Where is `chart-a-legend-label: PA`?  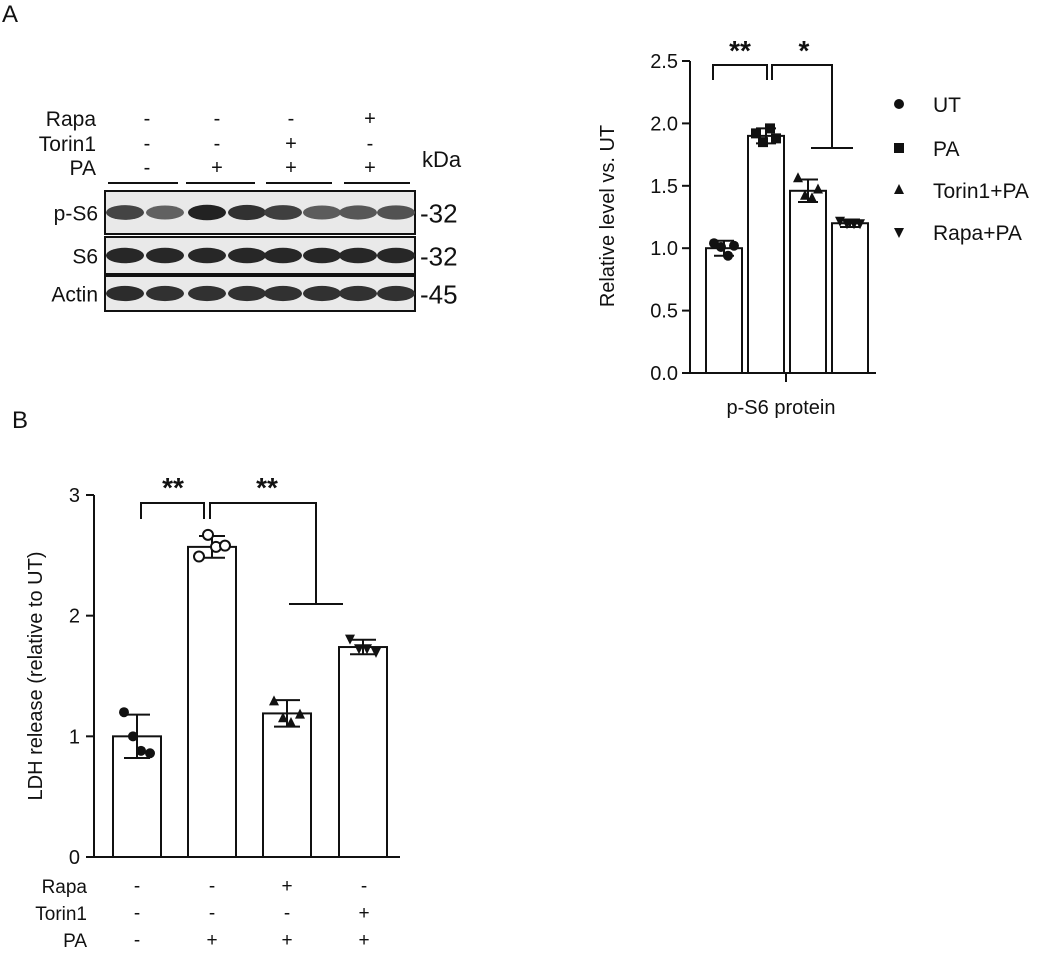
chart-a-legend-label: PA is located at coordinates (946, 149).